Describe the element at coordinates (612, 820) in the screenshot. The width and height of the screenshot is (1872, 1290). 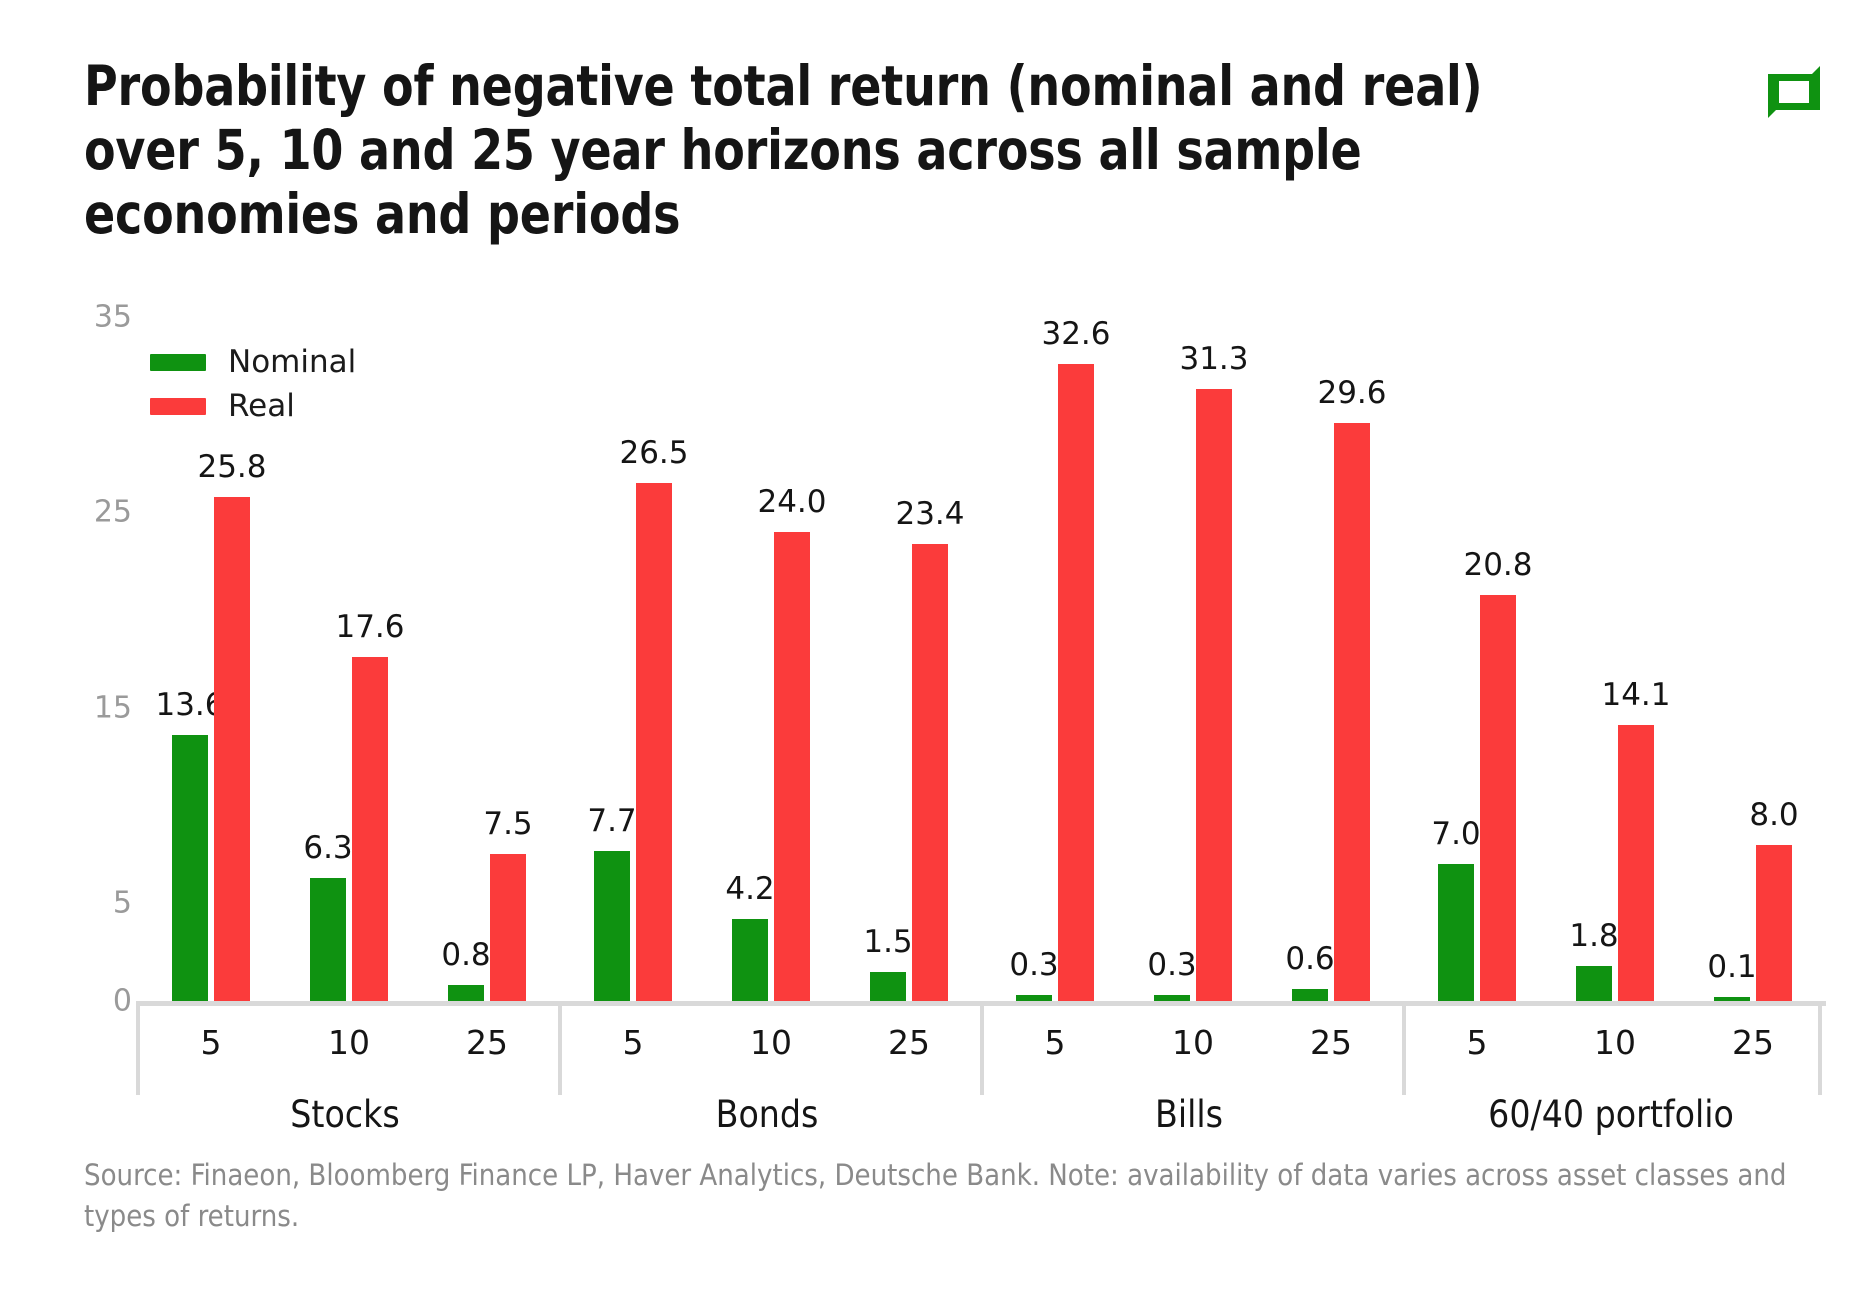
I see `bar-value-label-nominal: 7.7` at that location.